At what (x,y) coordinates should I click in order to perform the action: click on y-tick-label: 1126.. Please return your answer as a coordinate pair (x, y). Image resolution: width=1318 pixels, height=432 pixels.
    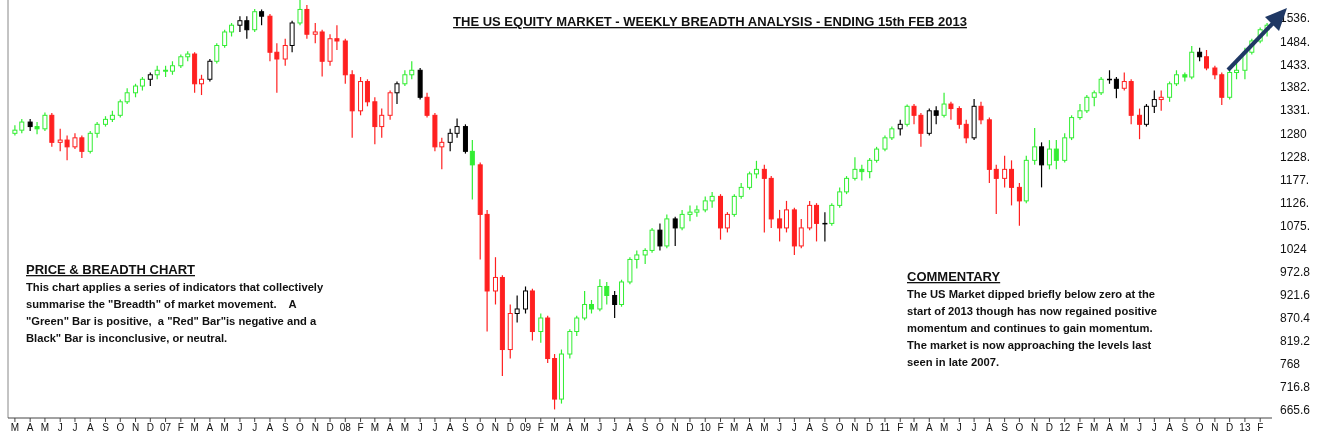
    Looking at the image, I should click on (1295, 202).